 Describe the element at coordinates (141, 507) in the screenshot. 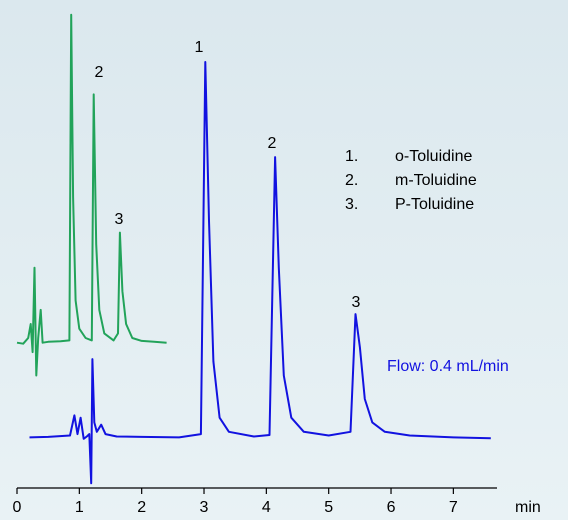

I see `x-tick-label: 2` at that location.